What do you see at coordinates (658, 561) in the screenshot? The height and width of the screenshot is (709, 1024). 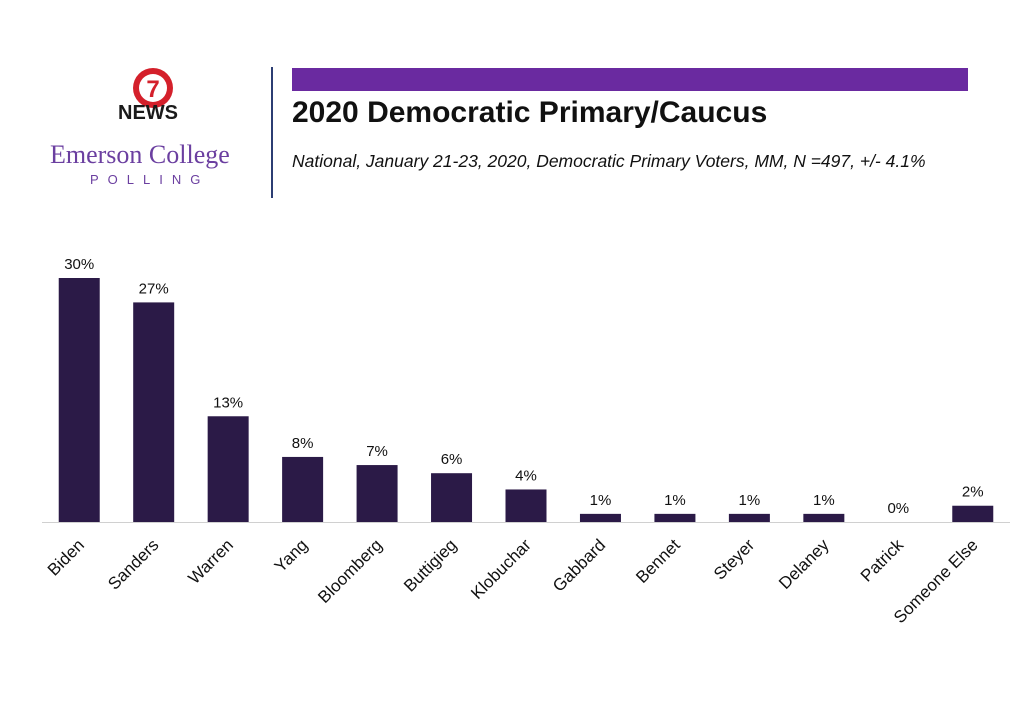 I see `category-tick-label: Bennet` at bounding box center [658, 561].